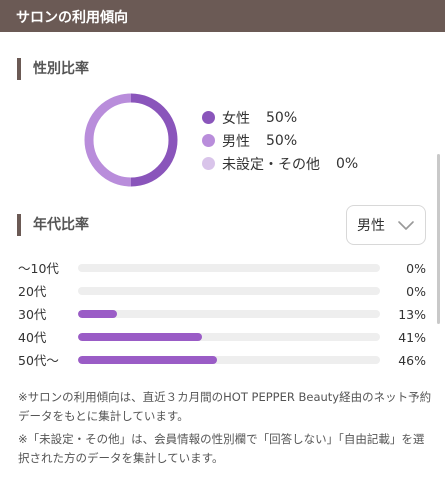 The image size is (445, 500). I want to click on age-row: 50代～ 46%, so click(223, 363).